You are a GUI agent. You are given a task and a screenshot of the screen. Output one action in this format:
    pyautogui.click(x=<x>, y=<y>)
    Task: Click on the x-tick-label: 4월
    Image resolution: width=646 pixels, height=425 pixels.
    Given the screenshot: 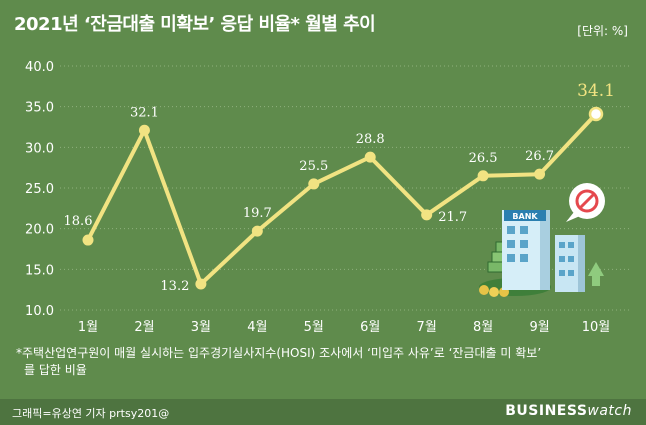 What is the action you would take?
    pyautogui.click(x=257, y=327)
    